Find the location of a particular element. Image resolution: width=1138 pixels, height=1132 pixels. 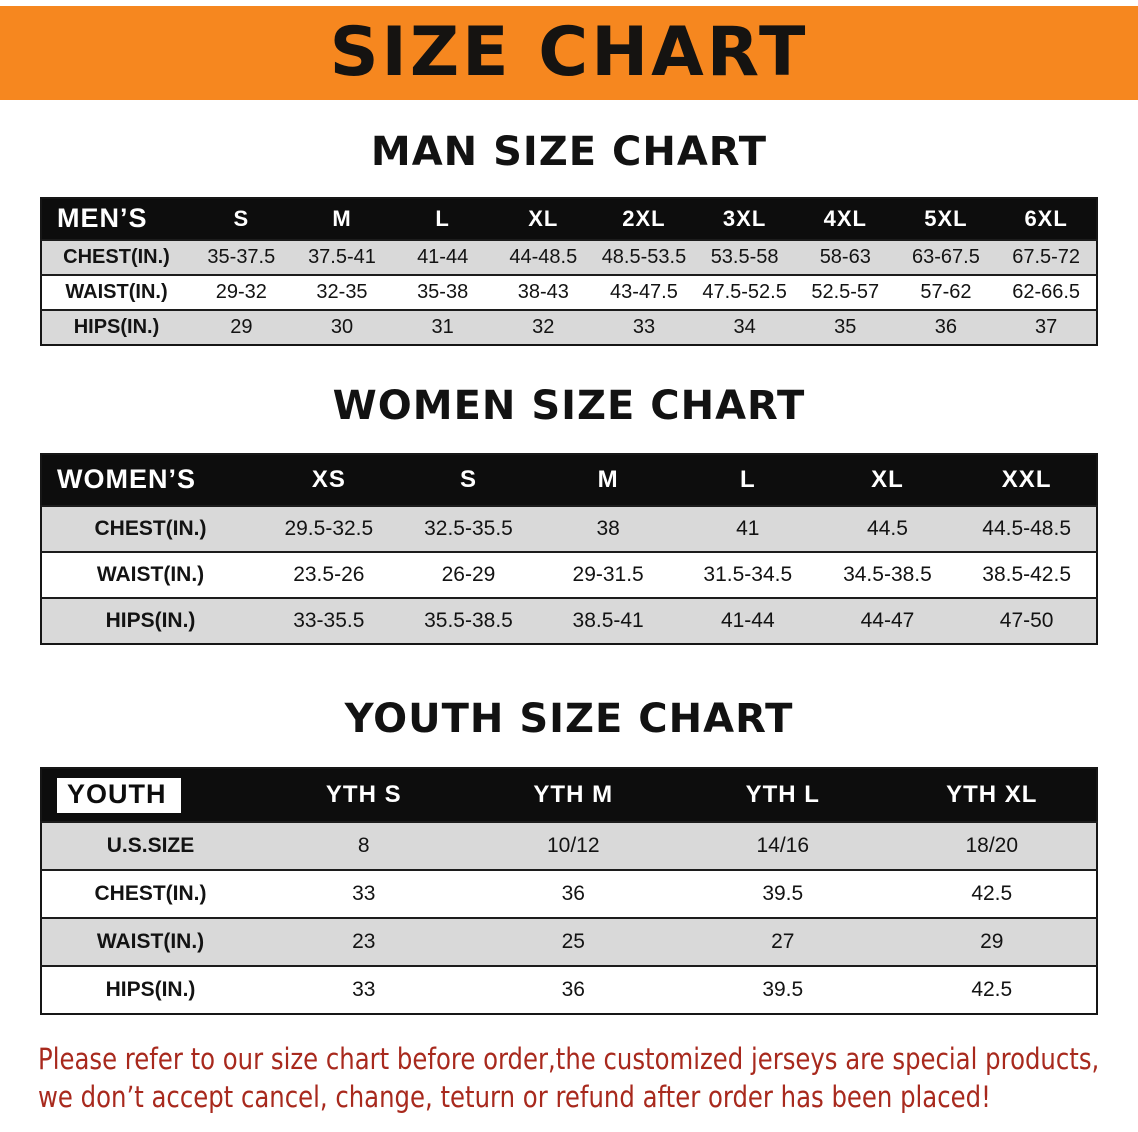

size-value-cell: 8 is located at coordinates (363, 846).